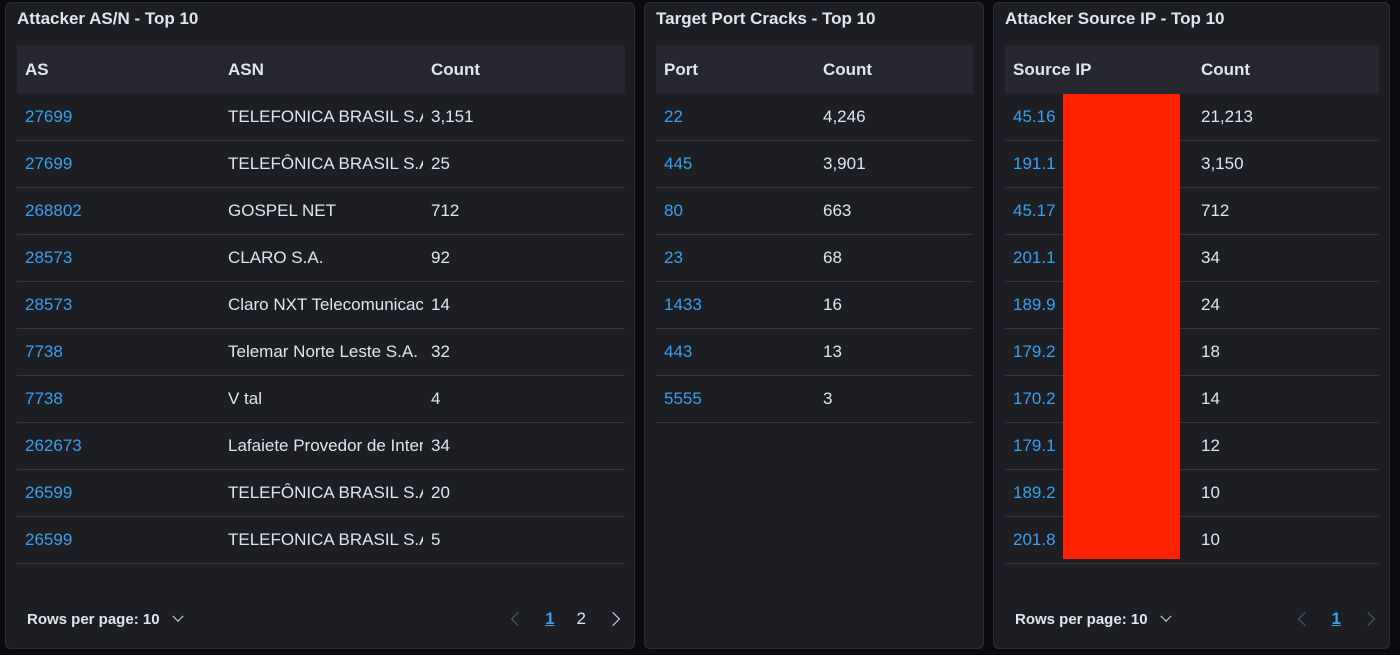 The image size is (1400, 655). I want to click on cell-source-ip: 45.17, so click(1034, 210).